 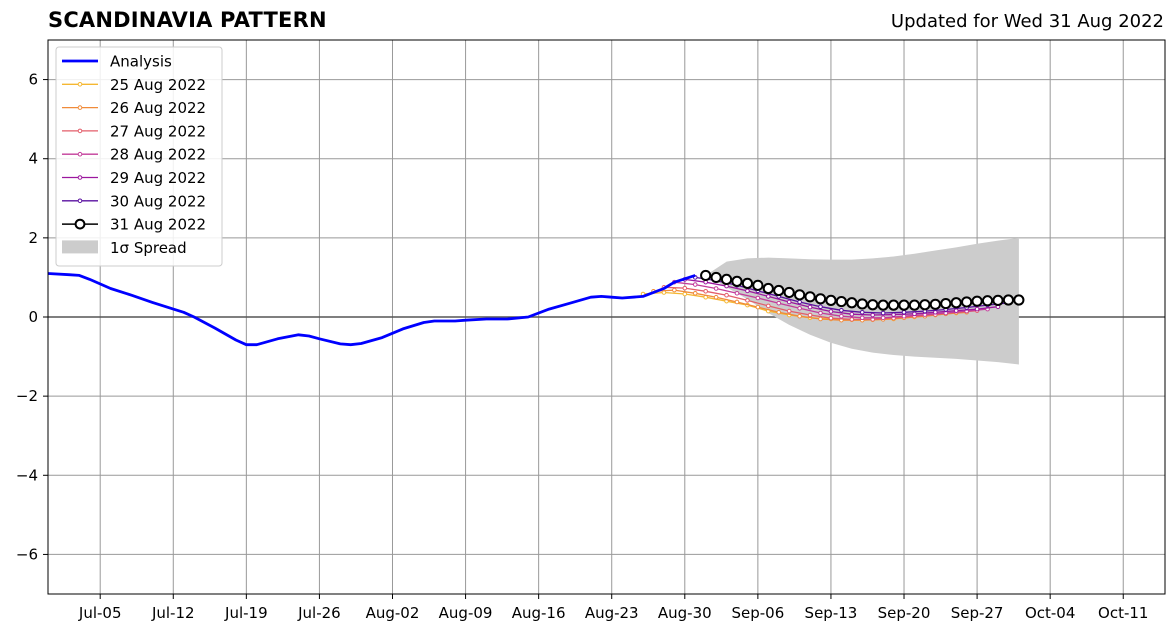 I want to click on legend-box, so click(x=139, y=156).